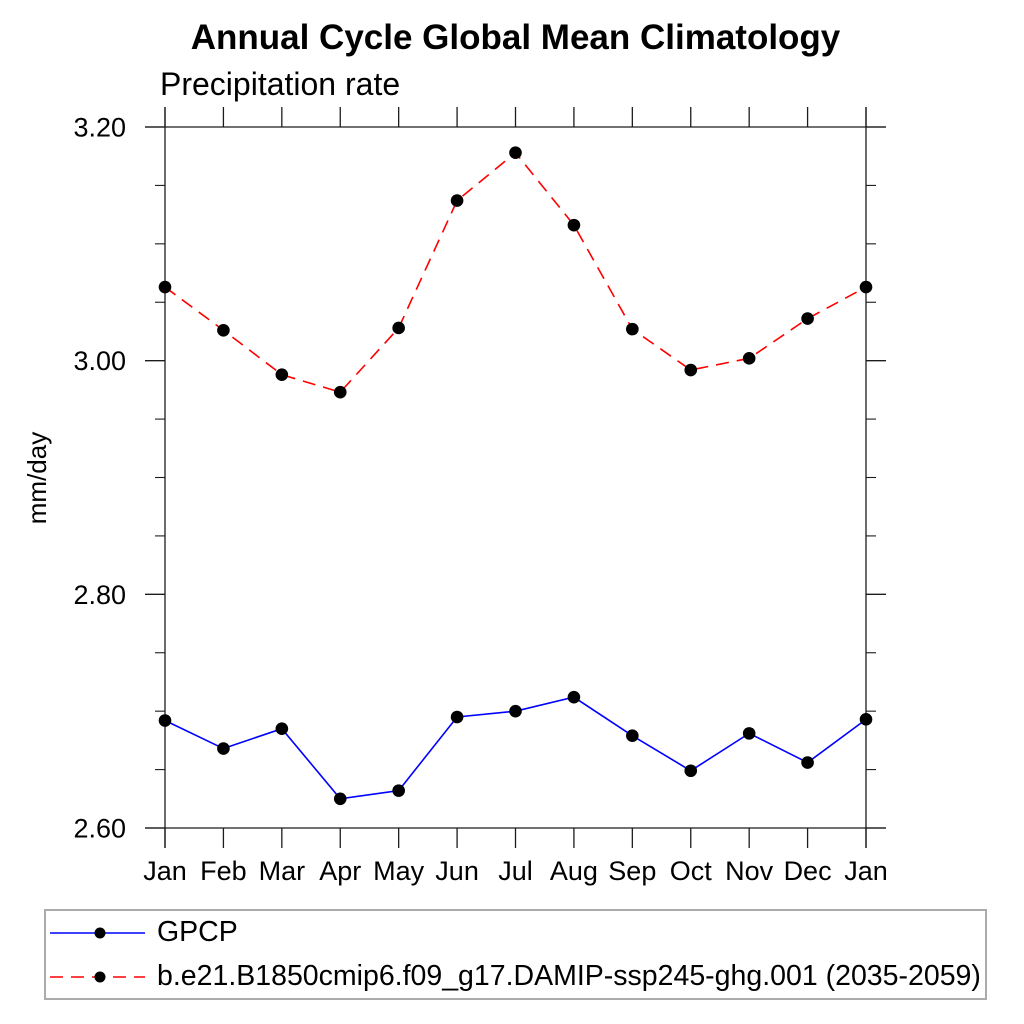 This screenshot has height=1024, width=1024. Describe the element at coordinates (515, 37) in the screenshot. I see `chart-title: Annual Cycle Global Mean Climatology` at that location.